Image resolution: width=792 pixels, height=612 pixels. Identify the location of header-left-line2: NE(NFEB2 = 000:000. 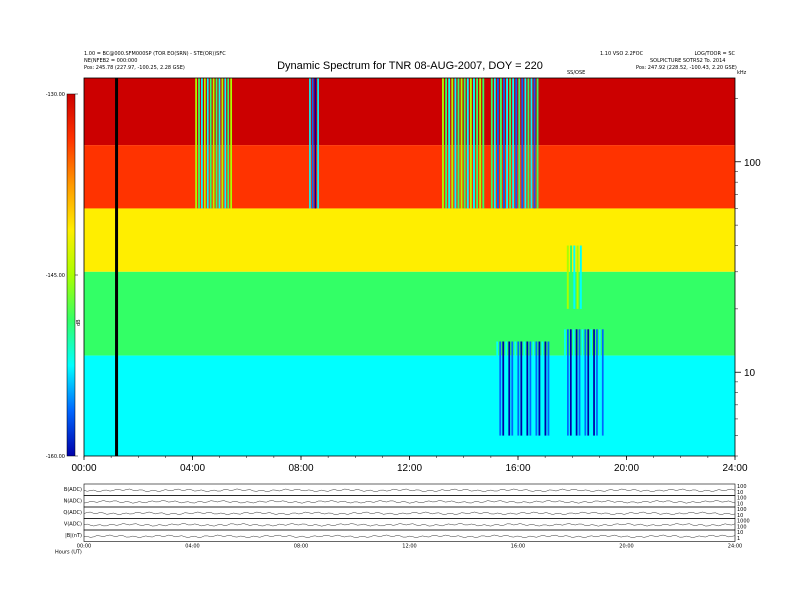
(110, 61).